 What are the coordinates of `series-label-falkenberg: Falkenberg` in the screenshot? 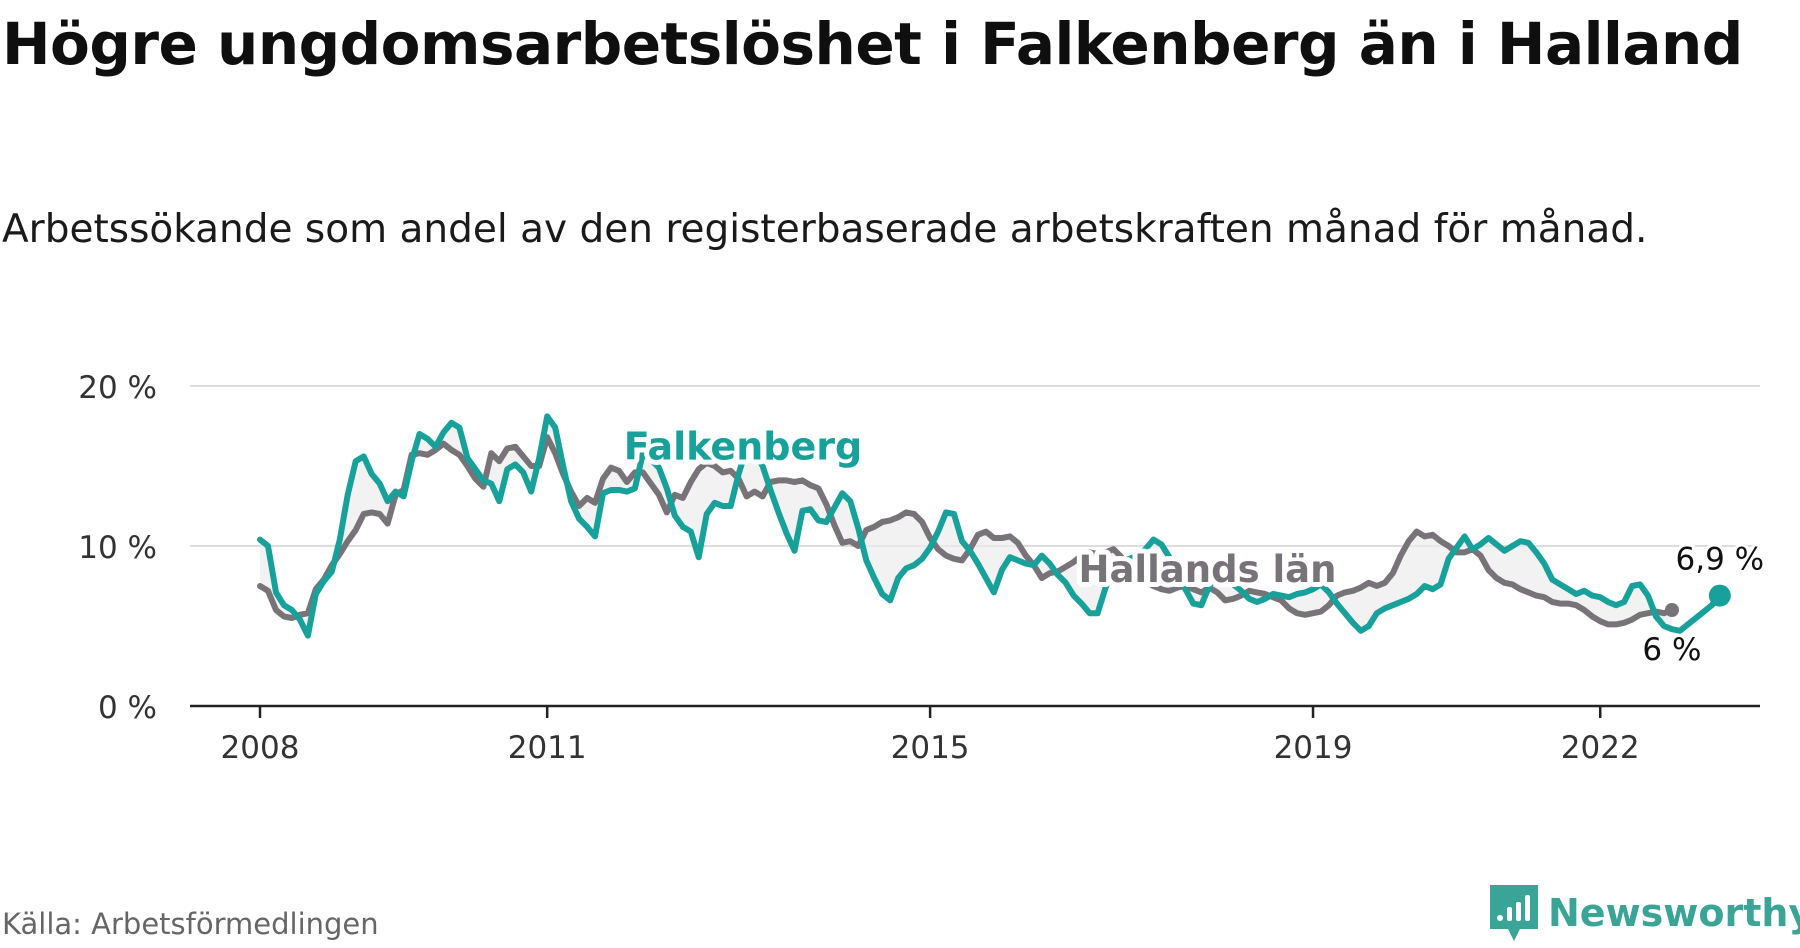 It's located at (743, 447).